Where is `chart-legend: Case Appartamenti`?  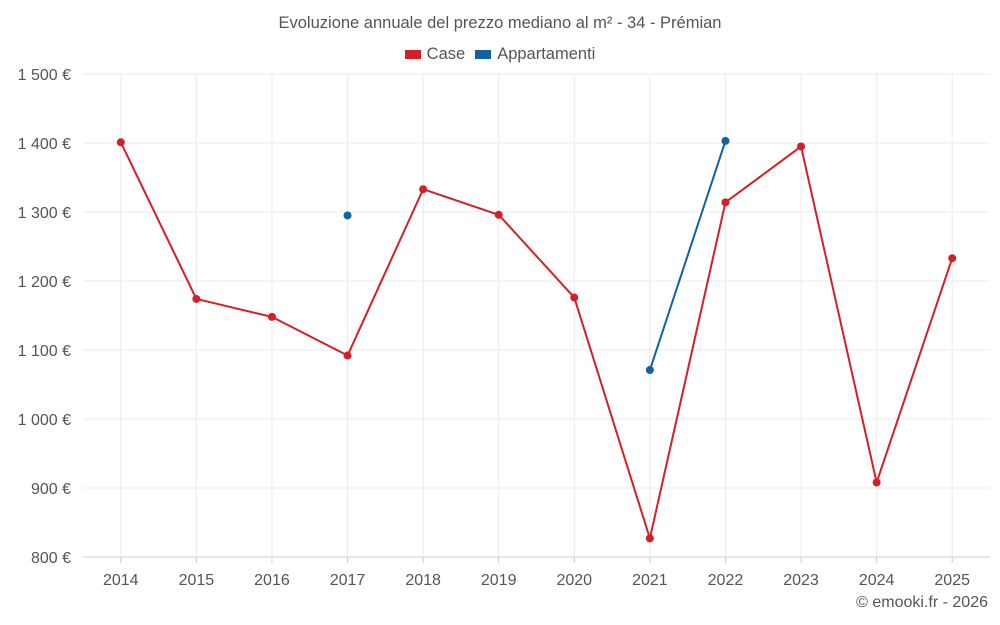 chart-legend: Case Appartamenti is located at coordinates (500, 54).